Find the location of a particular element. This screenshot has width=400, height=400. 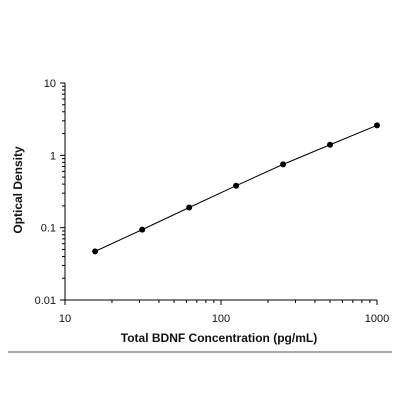

x-tick-label: 10 is located at coordinates (65, 319).